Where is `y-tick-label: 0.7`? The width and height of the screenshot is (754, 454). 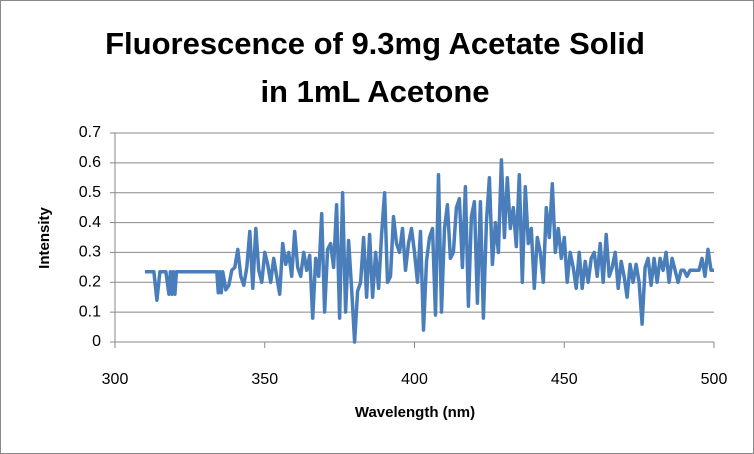 y-tick-label: 0.7 is located at coordinates (90, 132).